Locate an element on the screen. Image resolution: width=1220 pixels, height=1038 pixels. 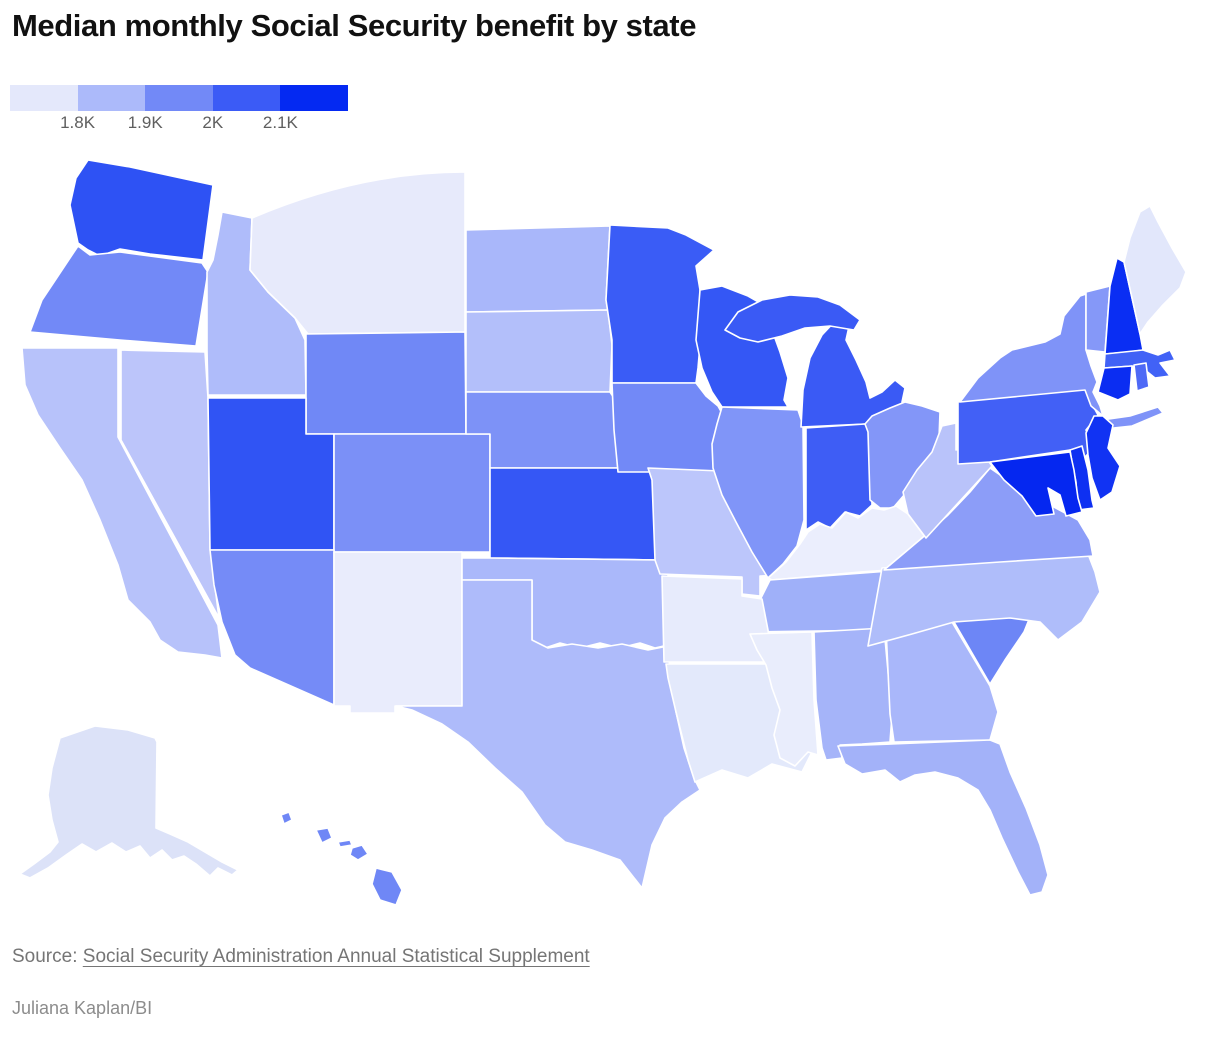
state-kansas is located at coordinates (575, 514).